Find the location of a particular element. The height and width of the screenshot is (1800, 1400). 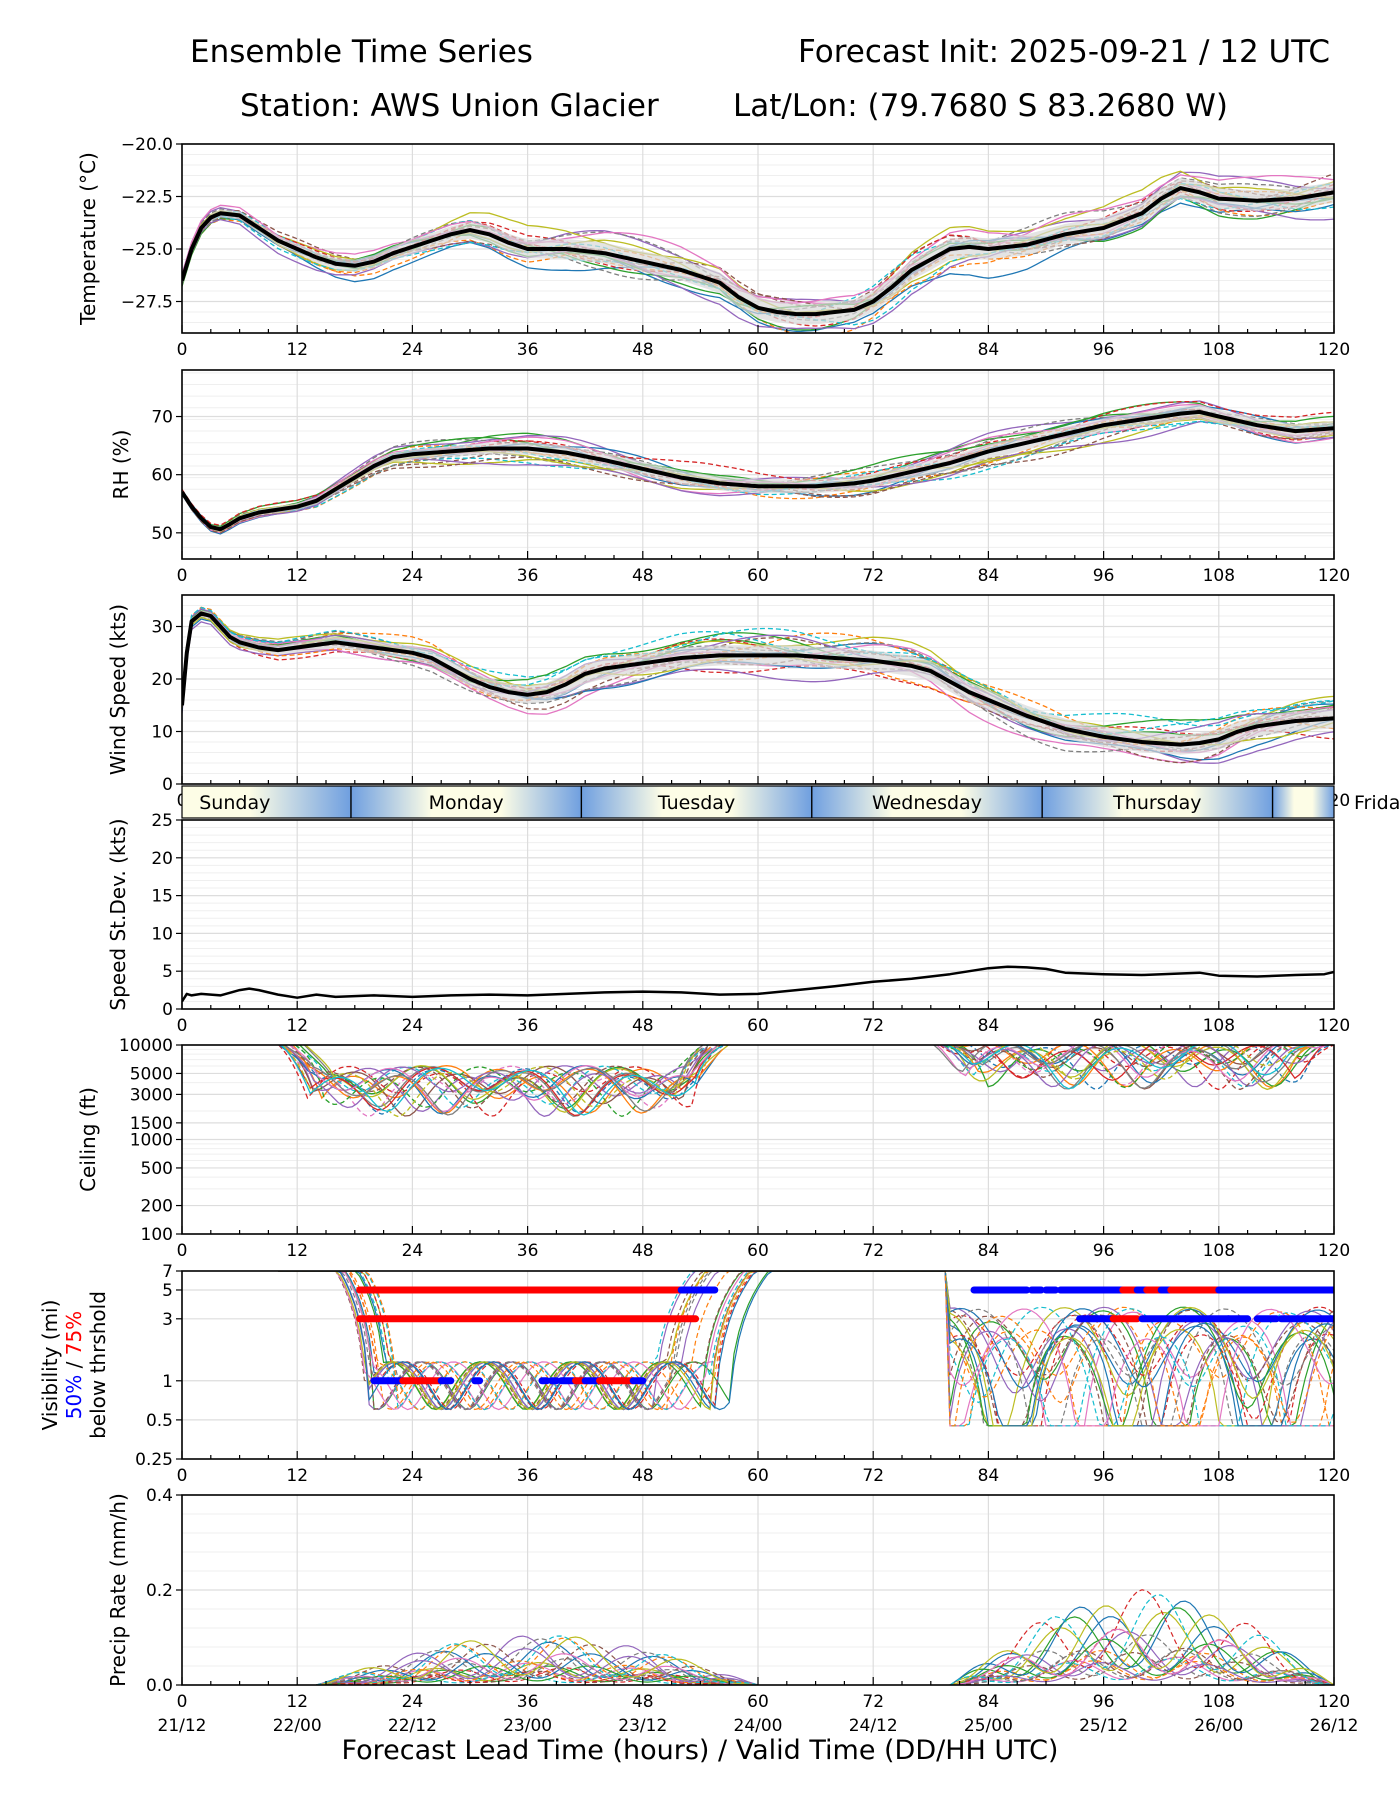

y-tick-label: 1000 is located at coordinates (151, 1141).